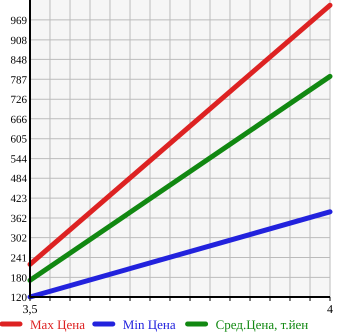 The image size is (345, 335). Describe the element at coordinates (330, 309) in the screenshot. I see `x-tick-label: 4` at that location.